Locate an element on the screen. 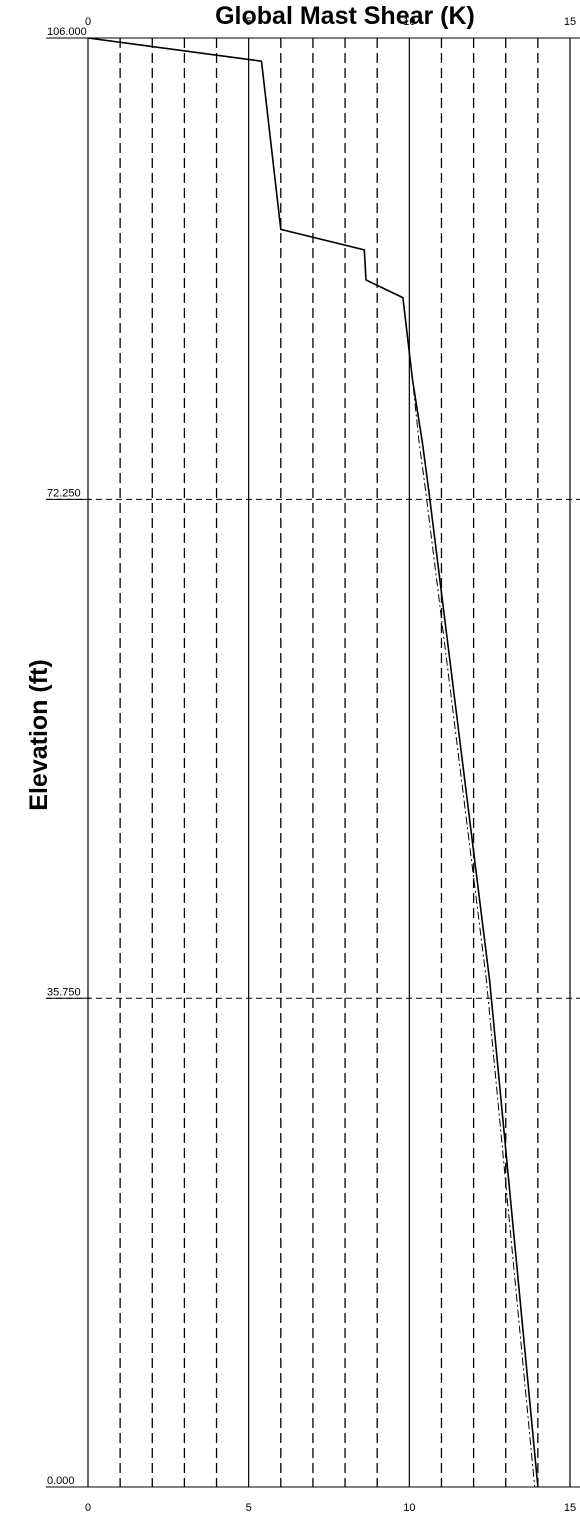 This screenshot has height=1522, width=580. x-tick-label-top: 10 is located at coordinates (409, 22).